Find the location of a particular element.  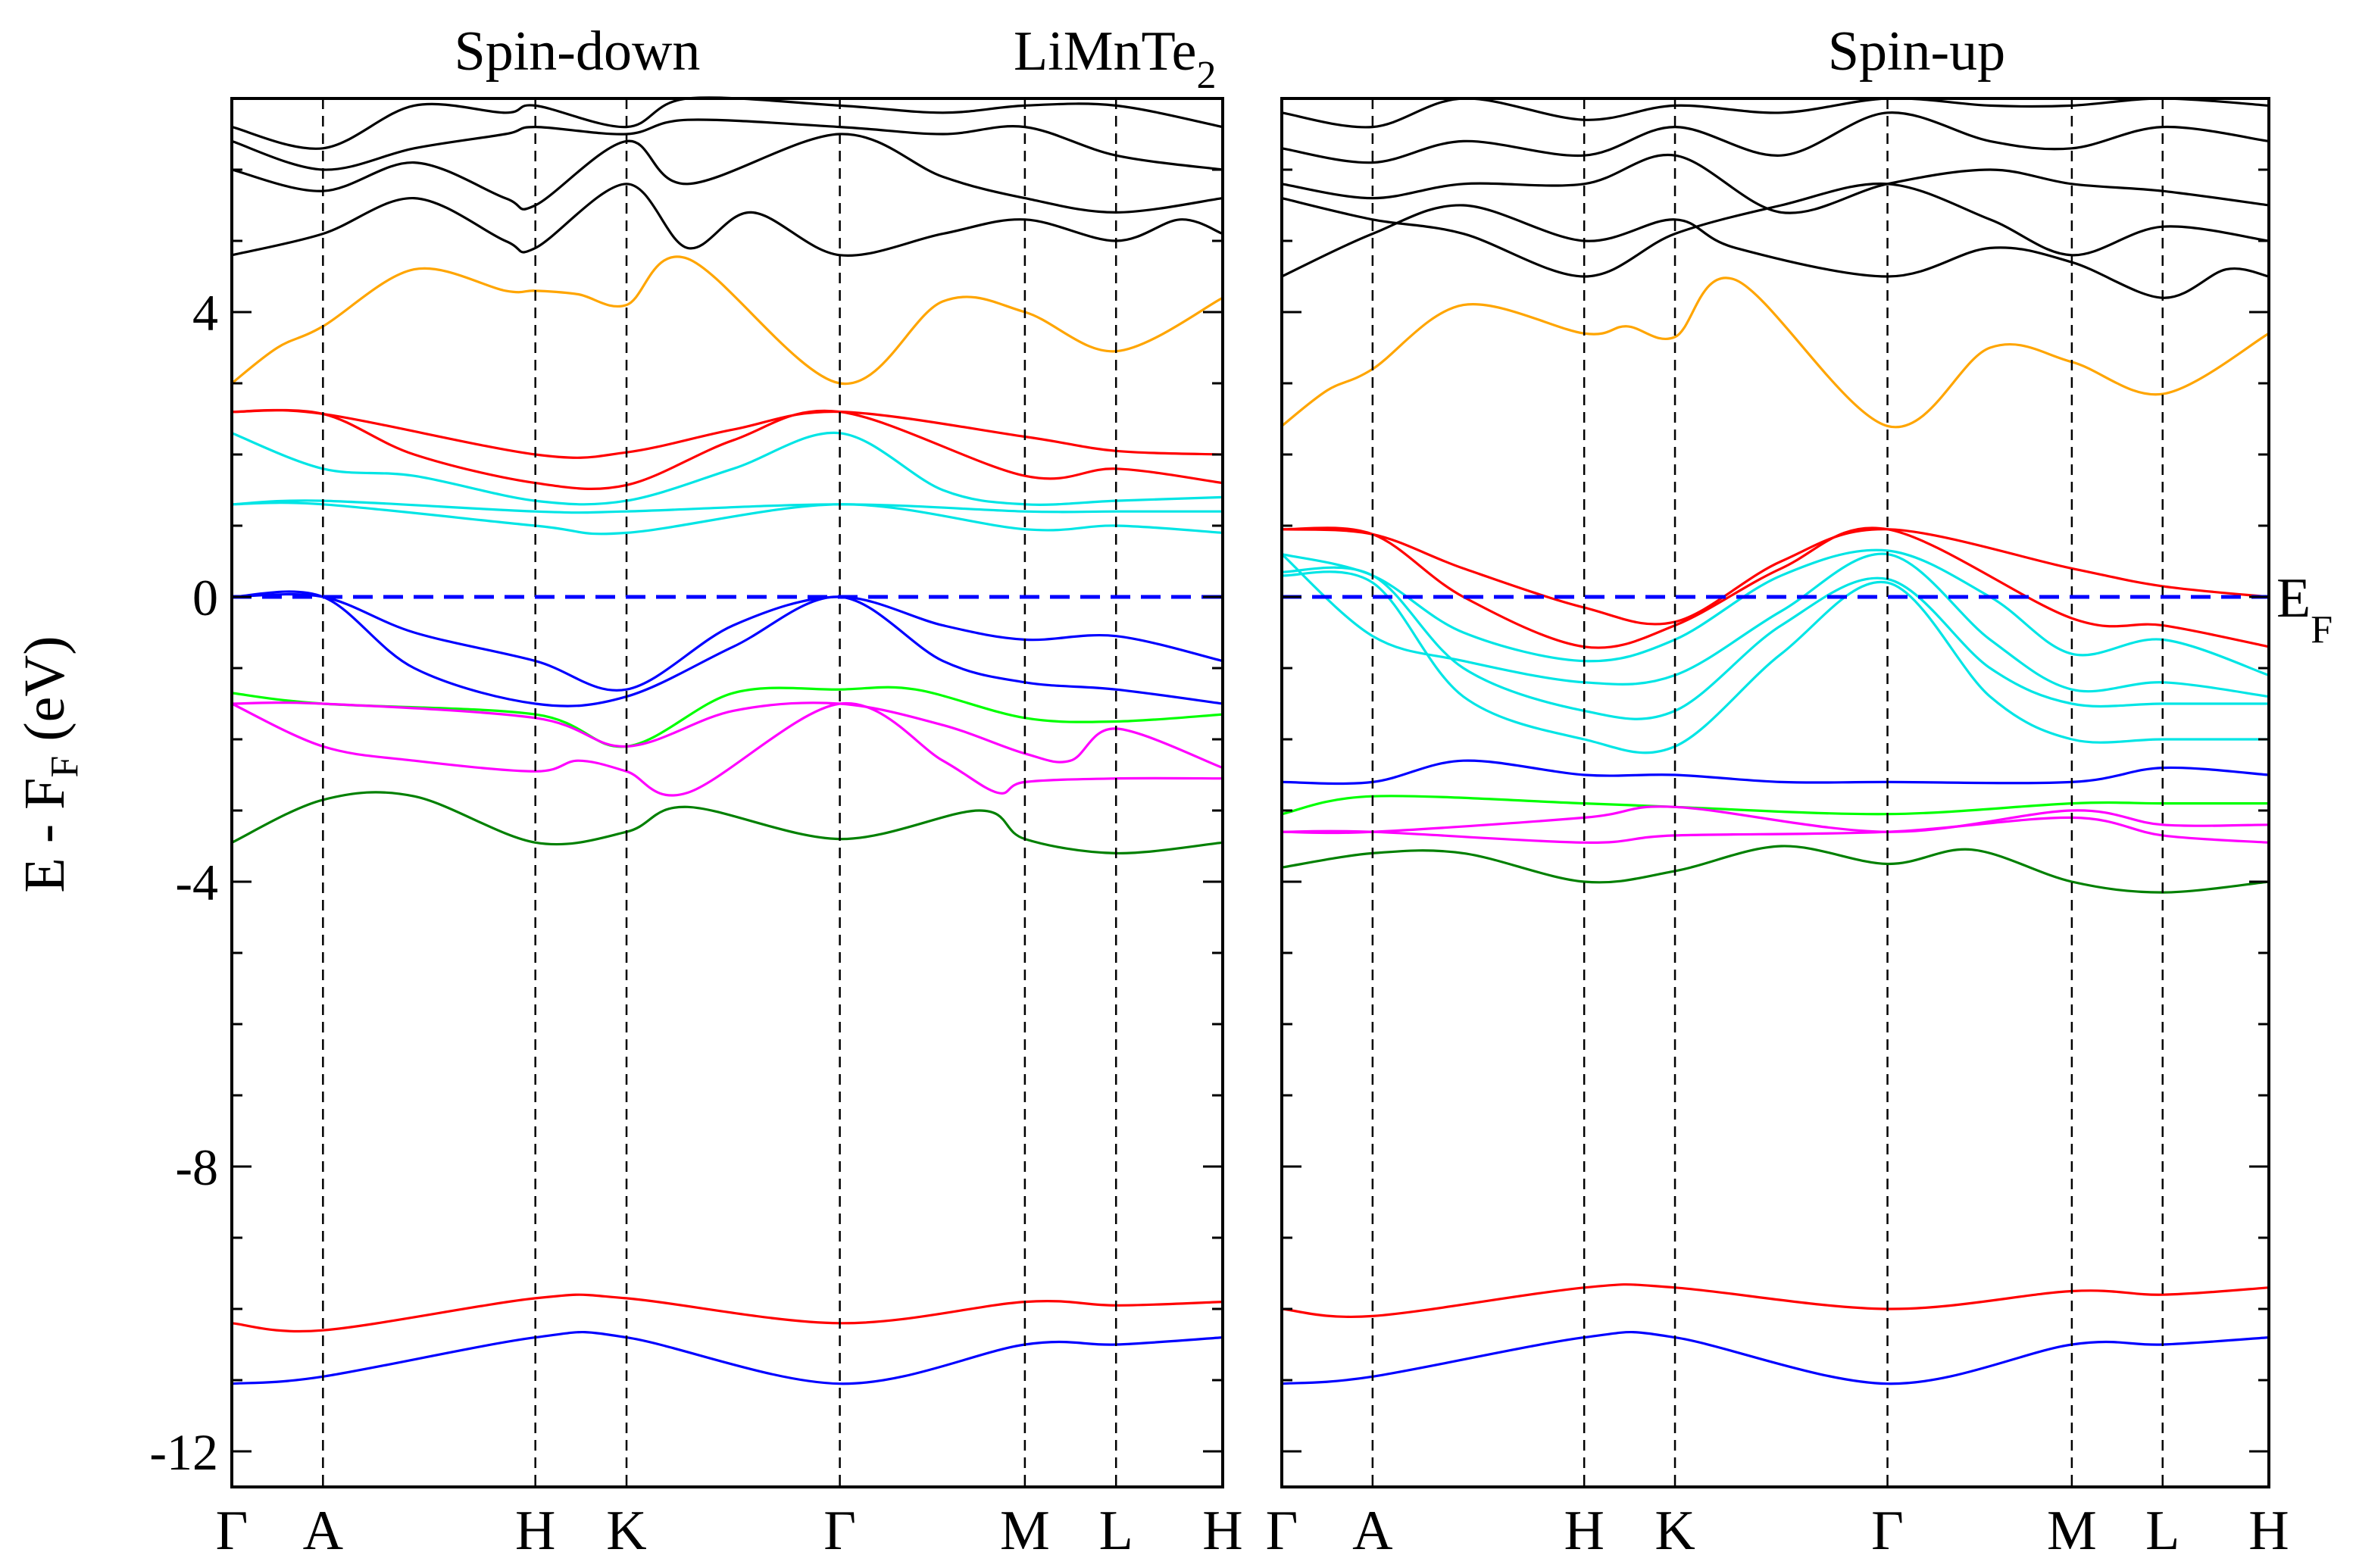

y-tick-label: 0 is located at coordinates (205, 597).